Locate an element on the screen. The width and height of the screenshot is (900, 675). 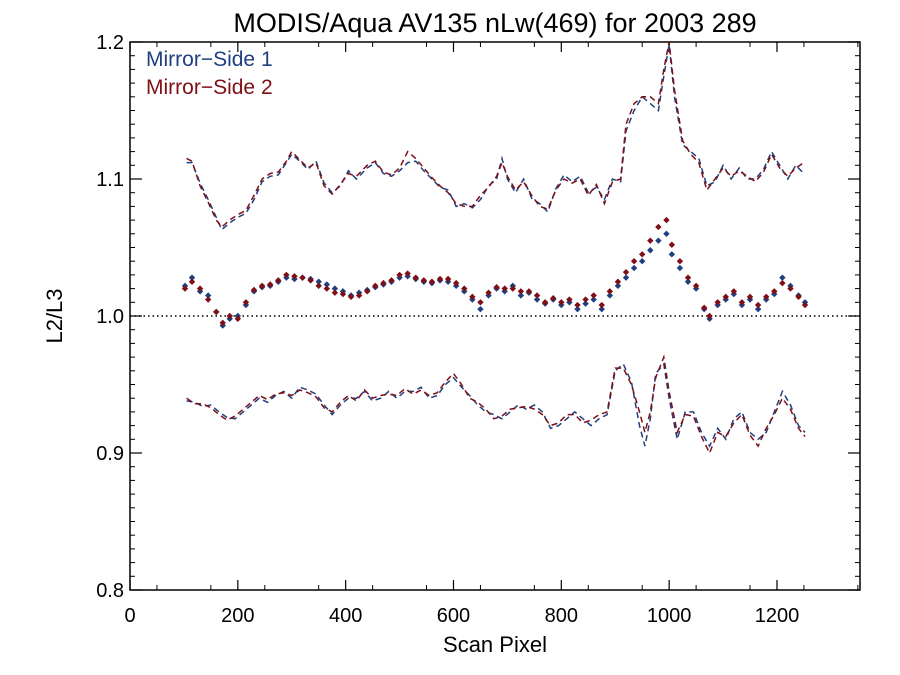
y-tick-label: 0.8 is located at coordinates (110, 591).